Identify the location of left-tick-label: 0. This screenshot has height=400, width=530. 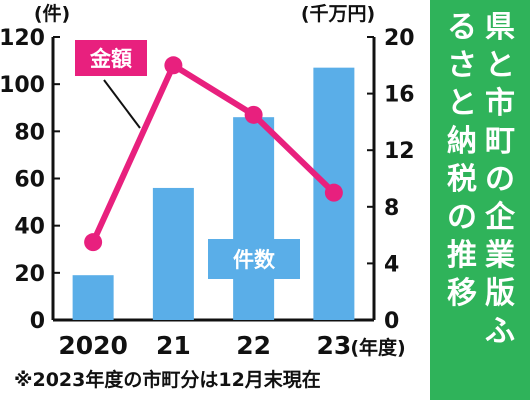
(37, 321).